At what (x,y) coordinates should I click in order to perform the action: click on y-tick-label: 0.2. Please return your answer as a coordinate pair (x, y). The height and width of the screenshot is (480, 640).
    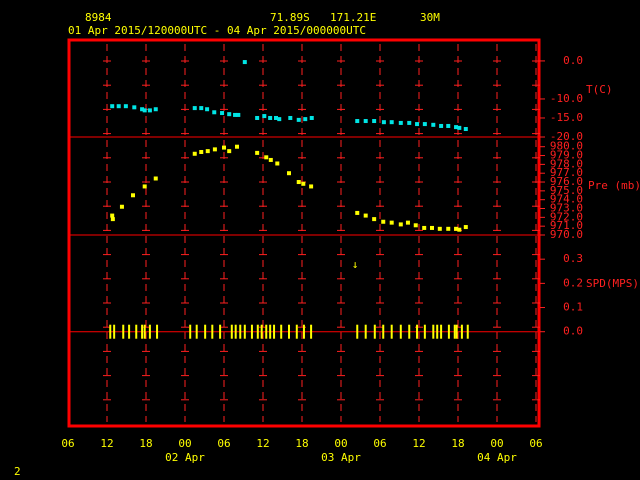
    Looking at the image, I should click on (573, 282).